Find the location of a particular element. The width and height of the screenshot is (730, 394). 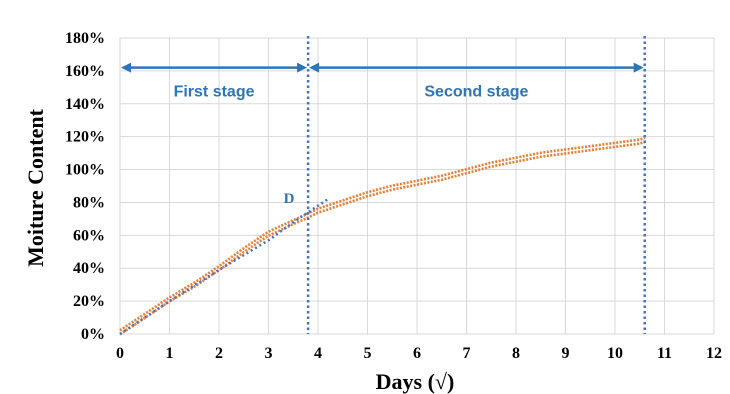

y-tick-label: 0% is located at coordinates (93, 334).